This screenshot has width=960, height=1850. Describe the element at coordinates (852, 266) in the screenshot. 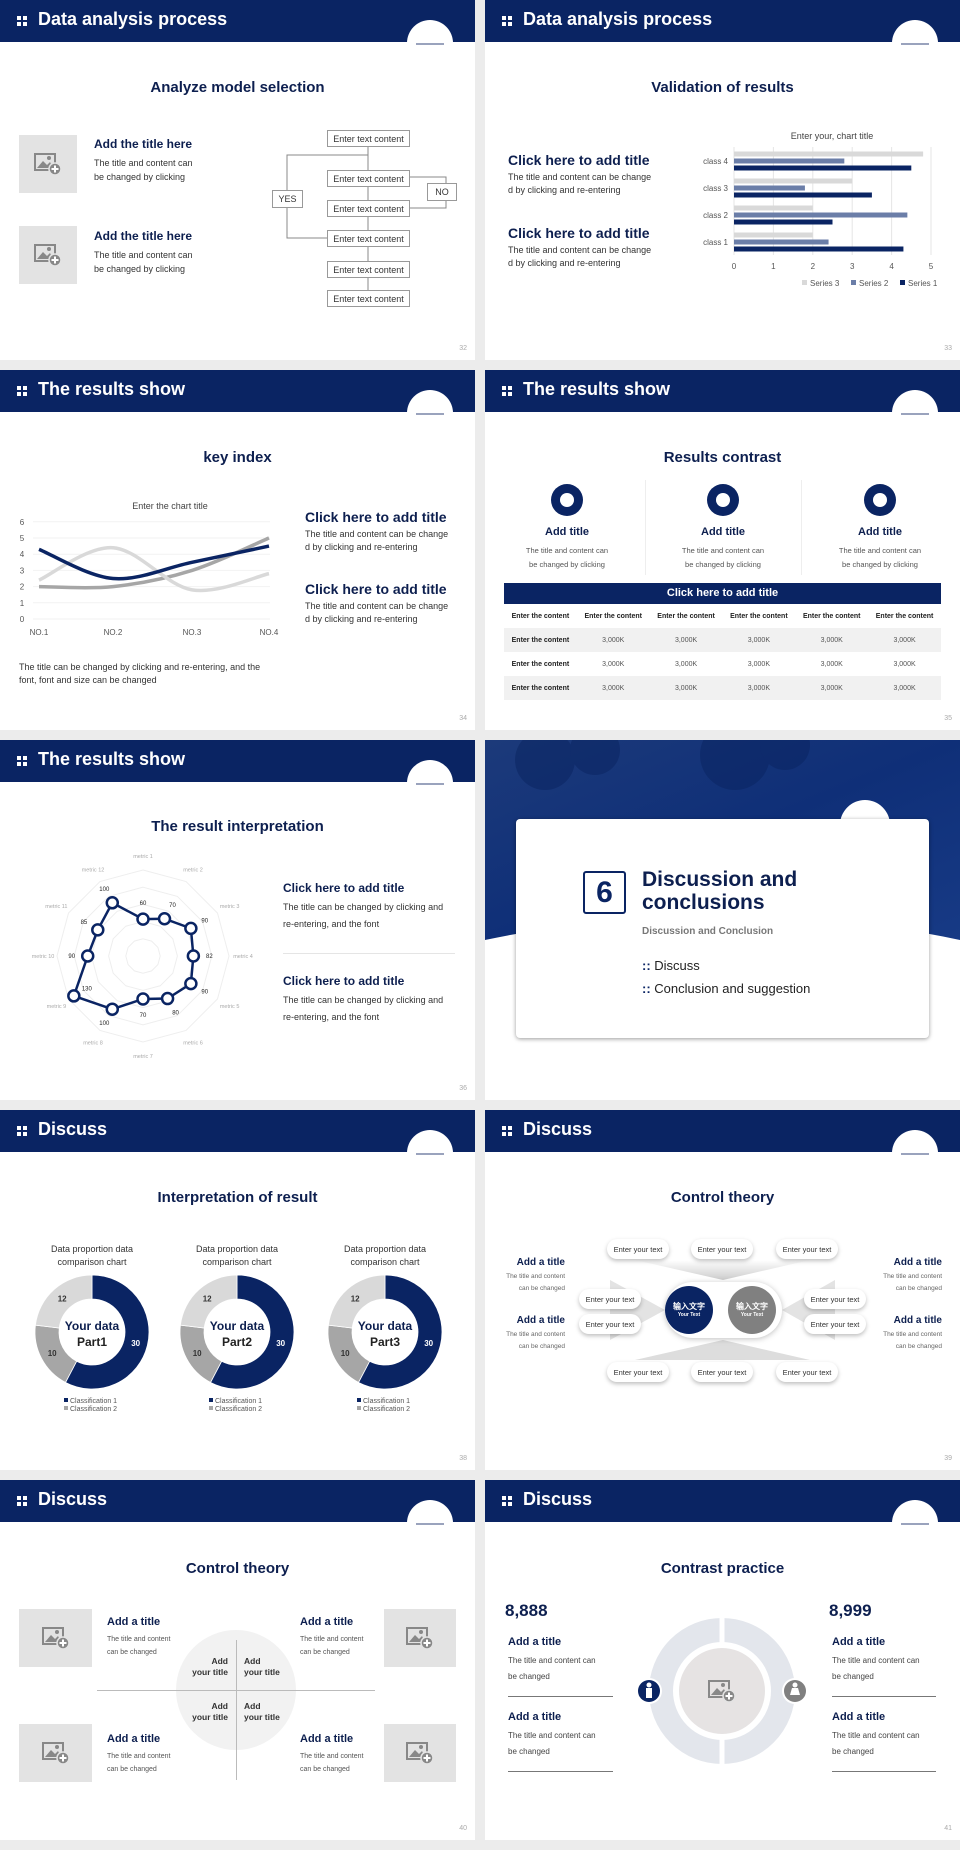

I see `x-tick-label: 3` at that location.